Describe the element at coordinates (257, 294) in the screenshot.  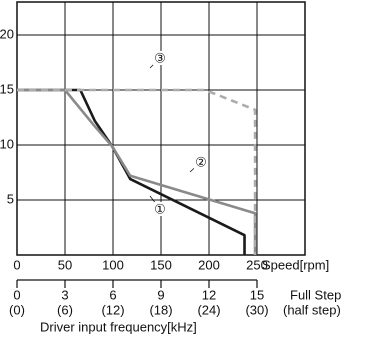
I see `full-step-tick-label: 15` at that location.